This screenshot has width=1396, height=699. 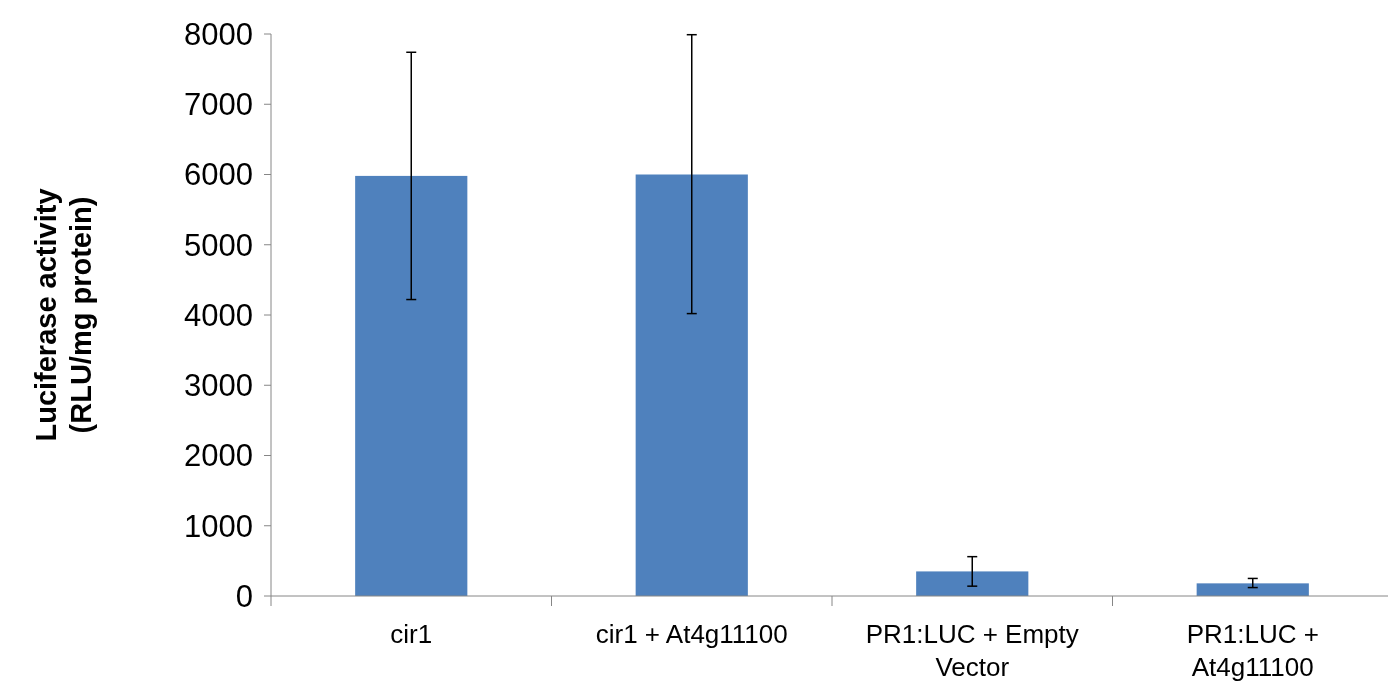 What do you see at coordinates (411, 634) in the screenshot?
I see `x-tick-label: cir1` at bounding box center [411, 634].